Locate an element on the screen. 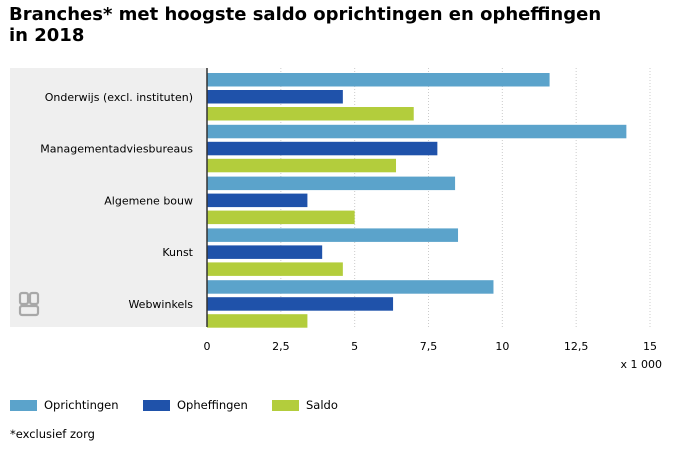  cbs-logo is located at coordinates (29, 304).